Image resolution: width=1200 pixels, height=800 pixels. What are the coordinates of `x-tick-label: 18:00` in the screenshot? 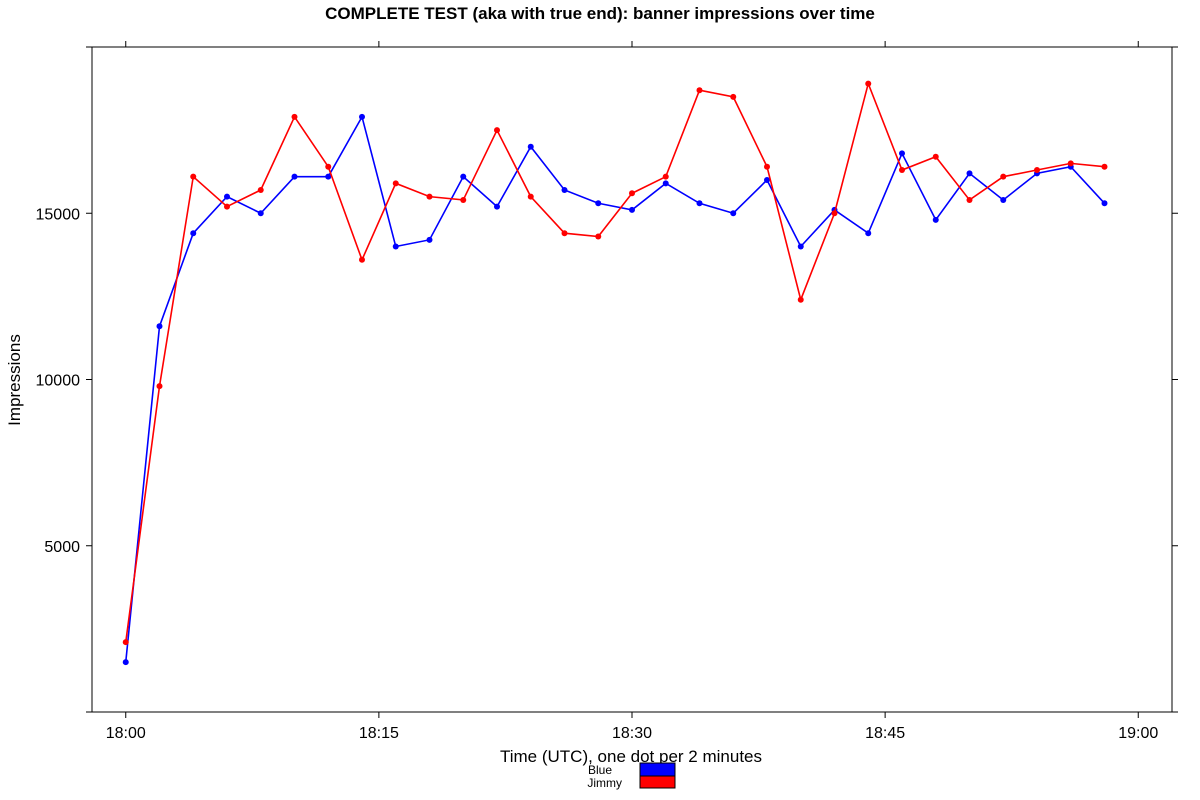 It's located at (126, 733).